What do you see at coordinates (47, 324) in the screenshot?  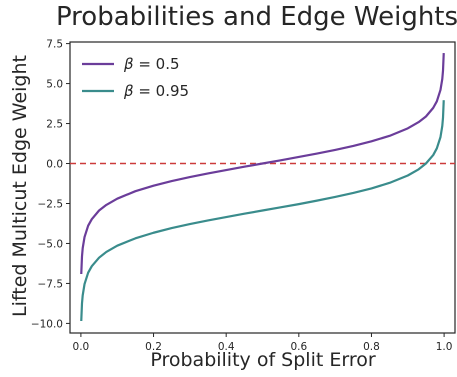 I see `y-tick-label: −10.0` at bounding box center [47, 324].